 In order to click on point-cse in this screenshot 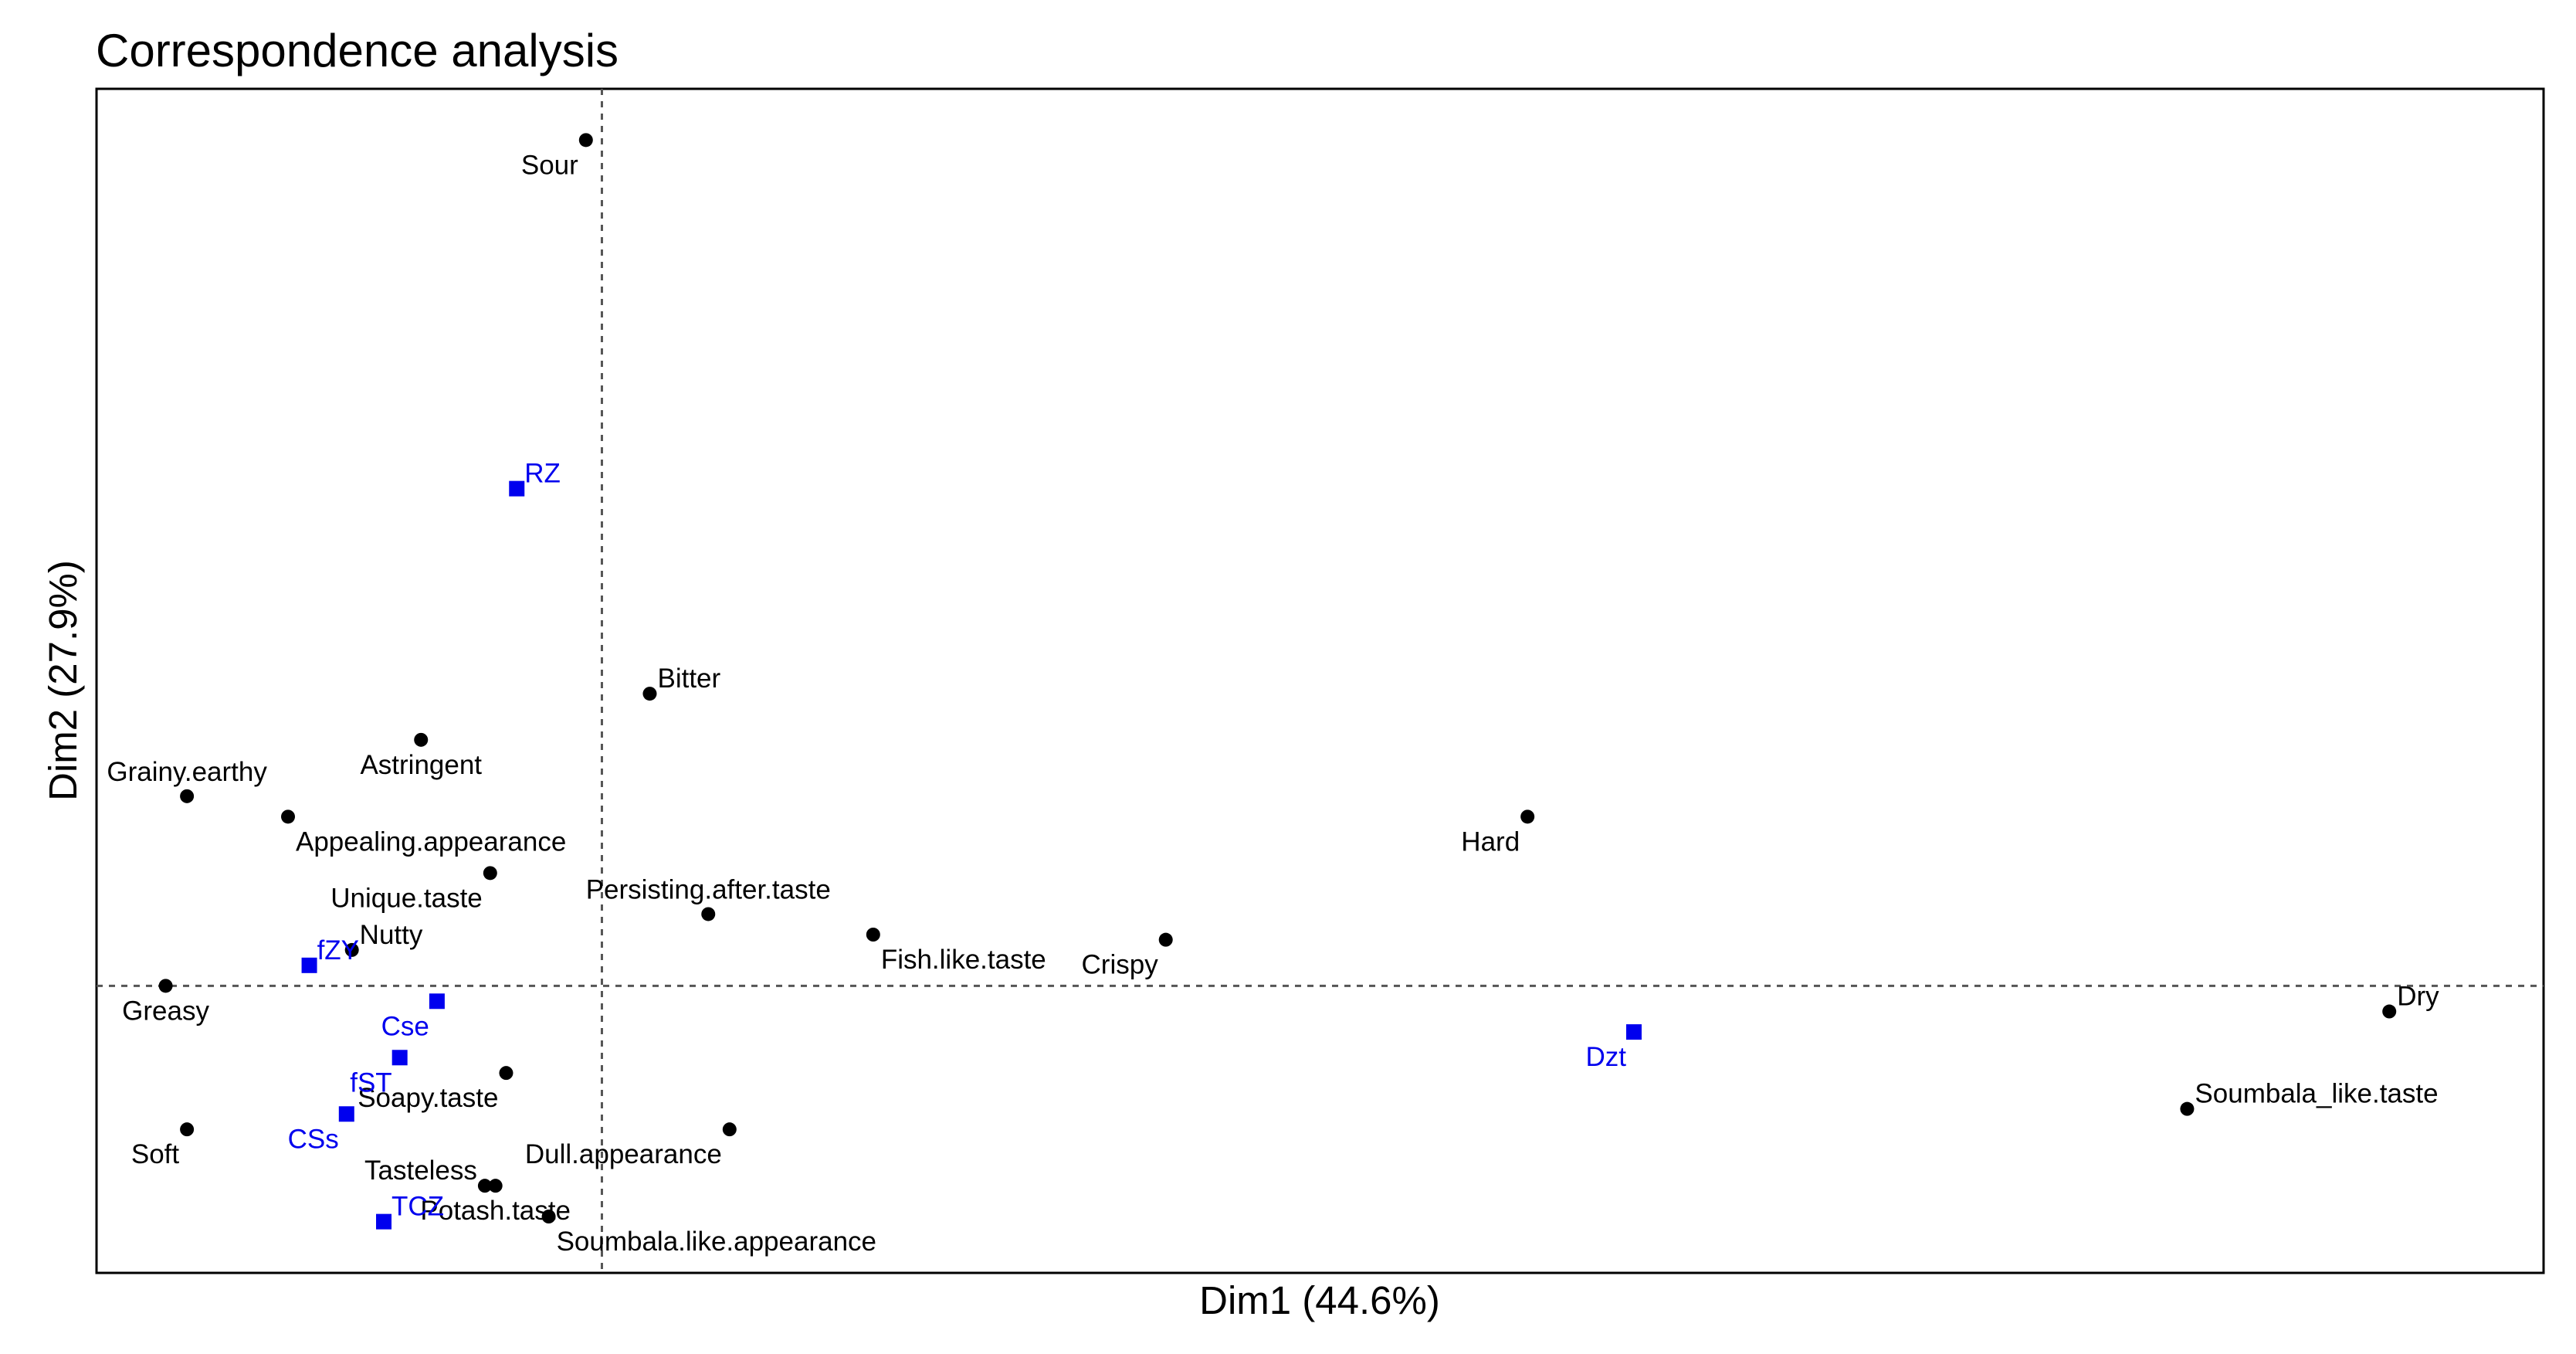, I will do `click(437, 1002)`.